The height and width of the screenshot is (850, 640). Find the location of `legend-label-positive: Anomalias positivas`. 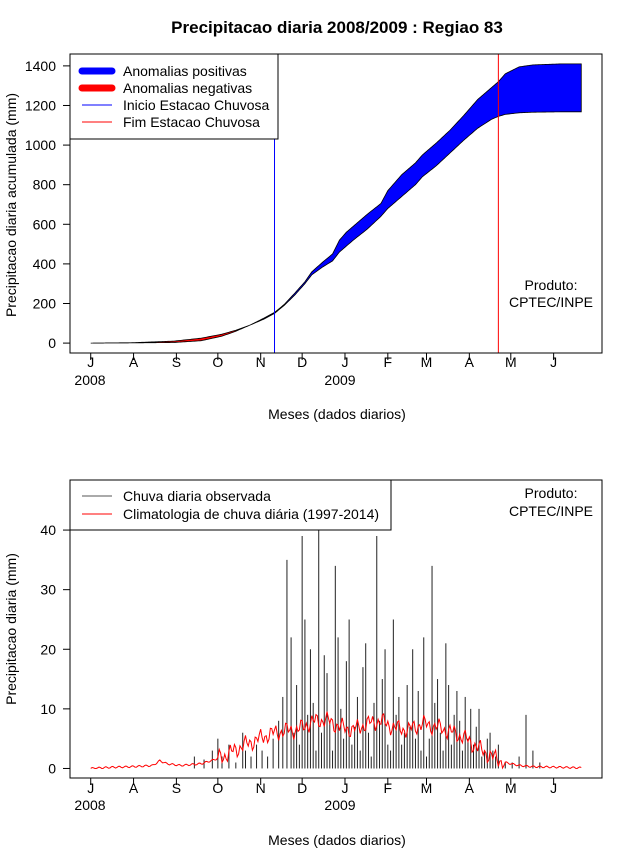

legend-label-positive: Anomalias positivas is located at coordinates (185, 71).